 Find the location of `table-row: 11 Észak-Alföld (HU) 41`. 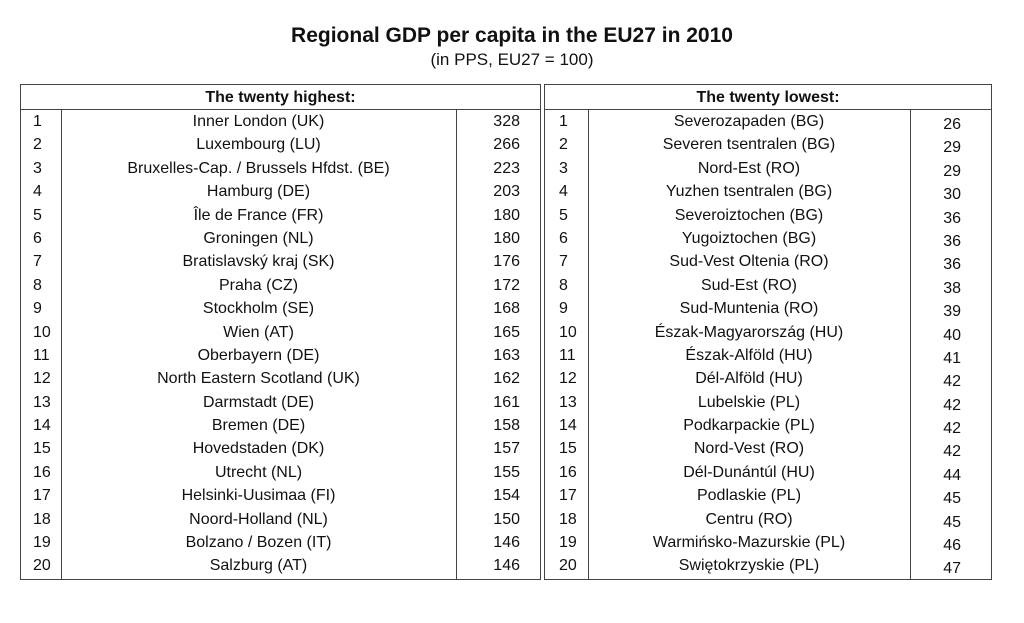

table-row: 11 Észak-Alföld (HU) 41 is located at coordinates (768, 355).